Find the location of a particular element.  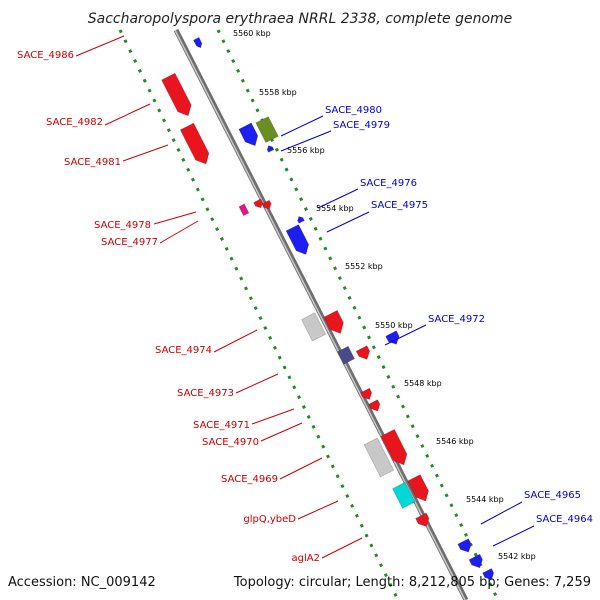

gene-label: SACE_4970 is located at coordinates (230, 442).